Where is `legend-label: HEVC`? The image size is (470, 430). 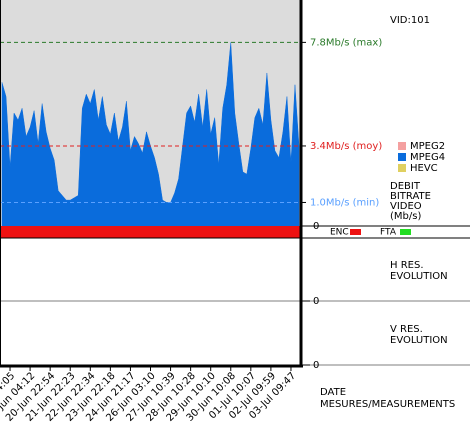
legend-label: HEVC is located at coordinates (424, 168).